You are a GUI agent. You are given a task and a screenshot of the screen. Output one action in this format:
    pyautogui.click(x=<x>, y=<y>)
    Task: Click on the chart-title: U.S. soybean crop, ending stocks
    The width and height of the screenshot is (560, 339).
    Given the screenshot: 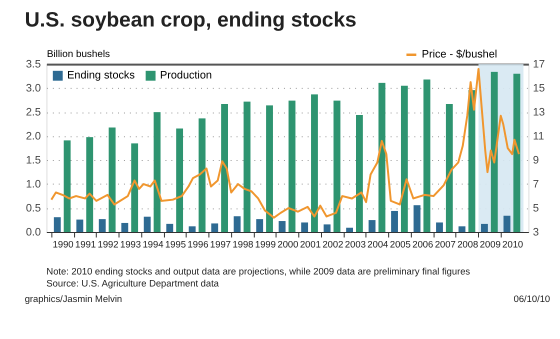 What is the action you would take?
    pyautogui.click(x=190, y=20)
    